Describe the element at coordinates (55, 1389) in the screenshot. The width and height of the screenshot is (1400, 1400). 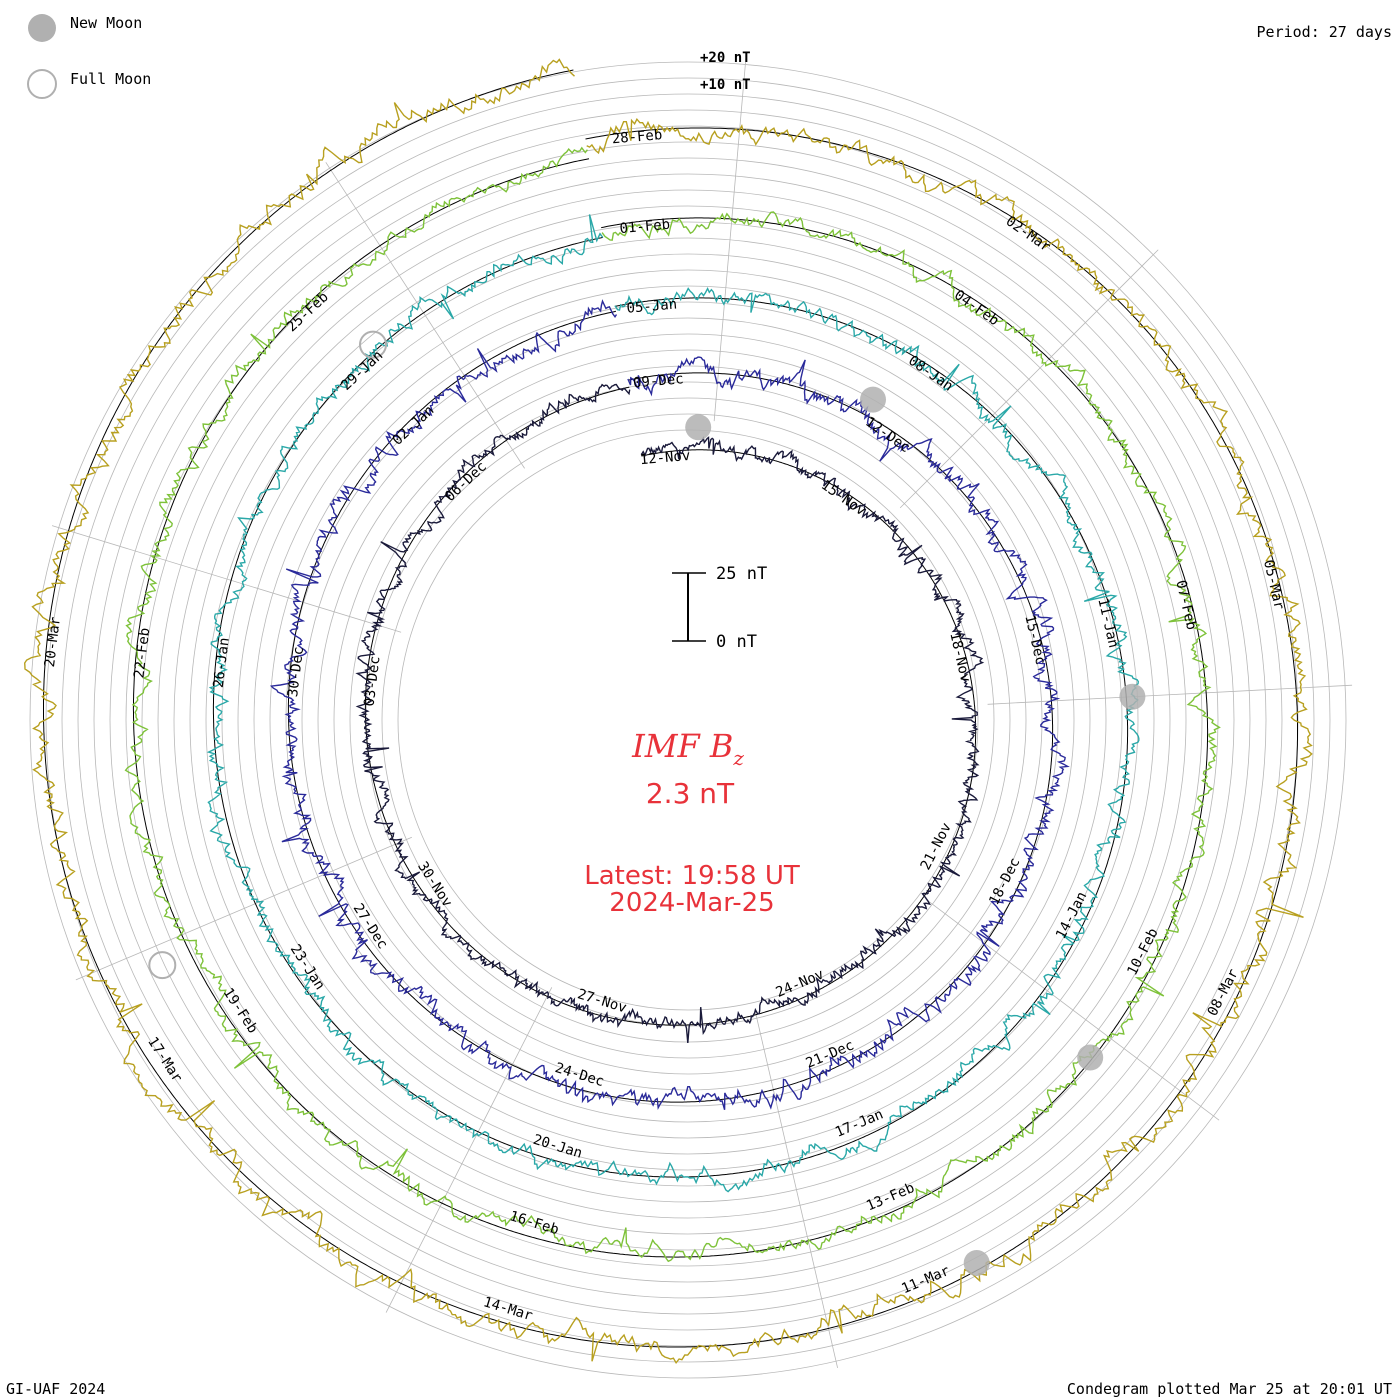
I see `credit-label: GI-UAF 2024` at that location.